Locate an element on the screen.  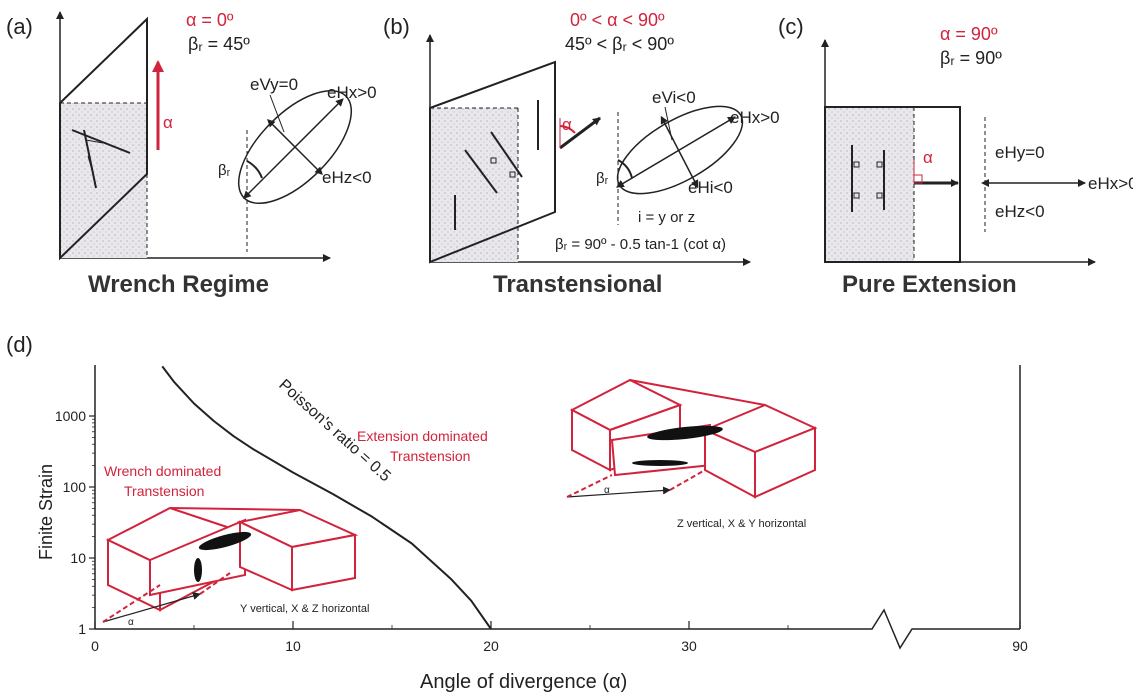
panel-a-alpha-line: α = 0º is located at coordinates (210, 20).